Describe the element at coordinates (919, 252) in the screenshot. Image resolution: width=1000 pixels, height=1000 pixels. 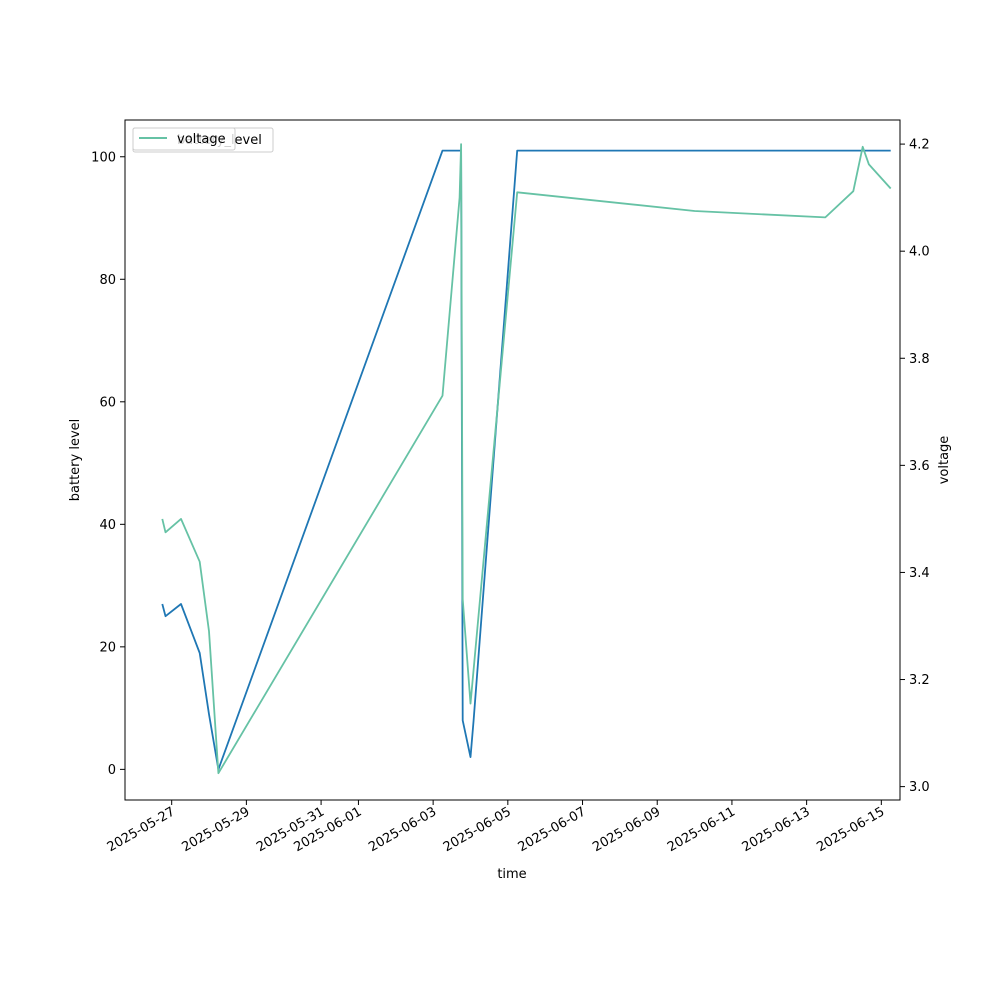
I see `y2-tick-label: 4.0` at that location.